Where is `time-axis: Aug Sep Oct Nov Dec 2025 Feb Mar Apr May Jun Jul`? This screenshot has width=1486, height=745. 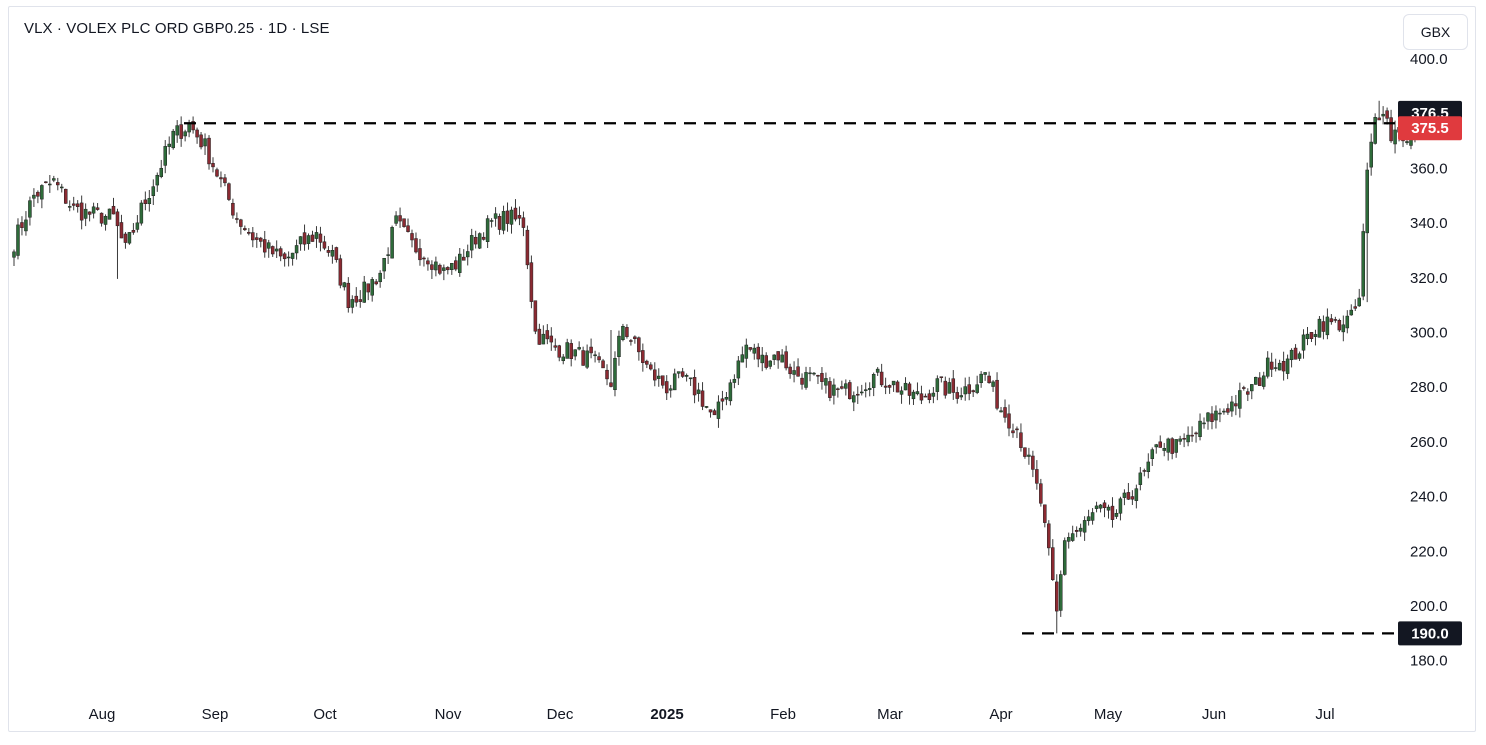
time-axis: Aug Sep Oct Nov Dec 2025 Feb Mar Apr May Jun Jul is located at coordinates (712, 714).